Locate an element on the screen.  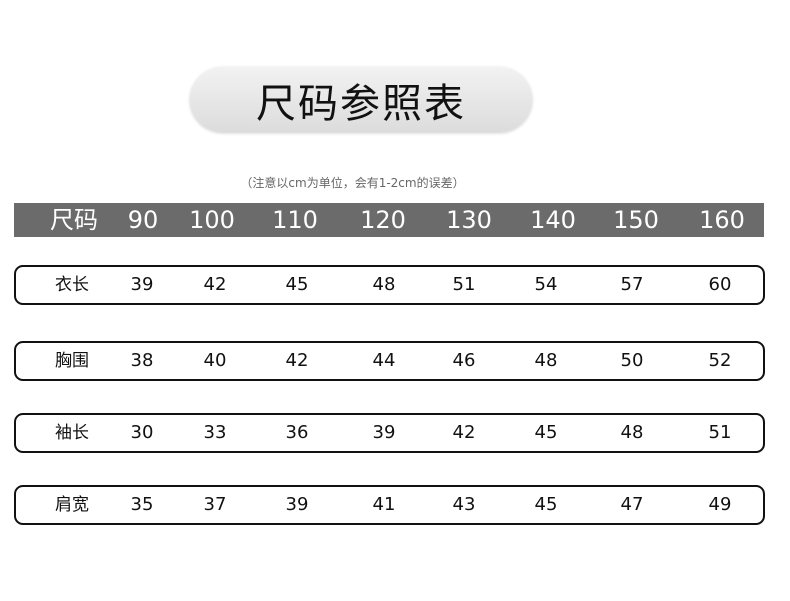
measurement-row: 肩宽 35 37 39 41 43 45 47 49 is located at coordinates (389, 505).